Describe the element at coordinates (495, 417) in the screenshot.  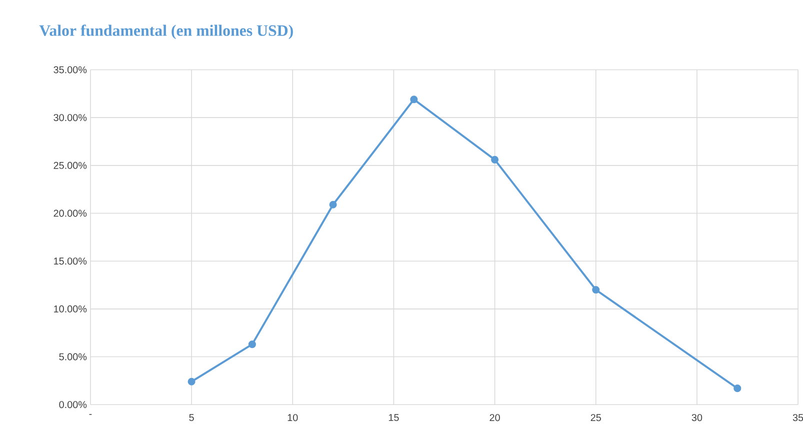
I see `x-tick-label: 20` at that location.